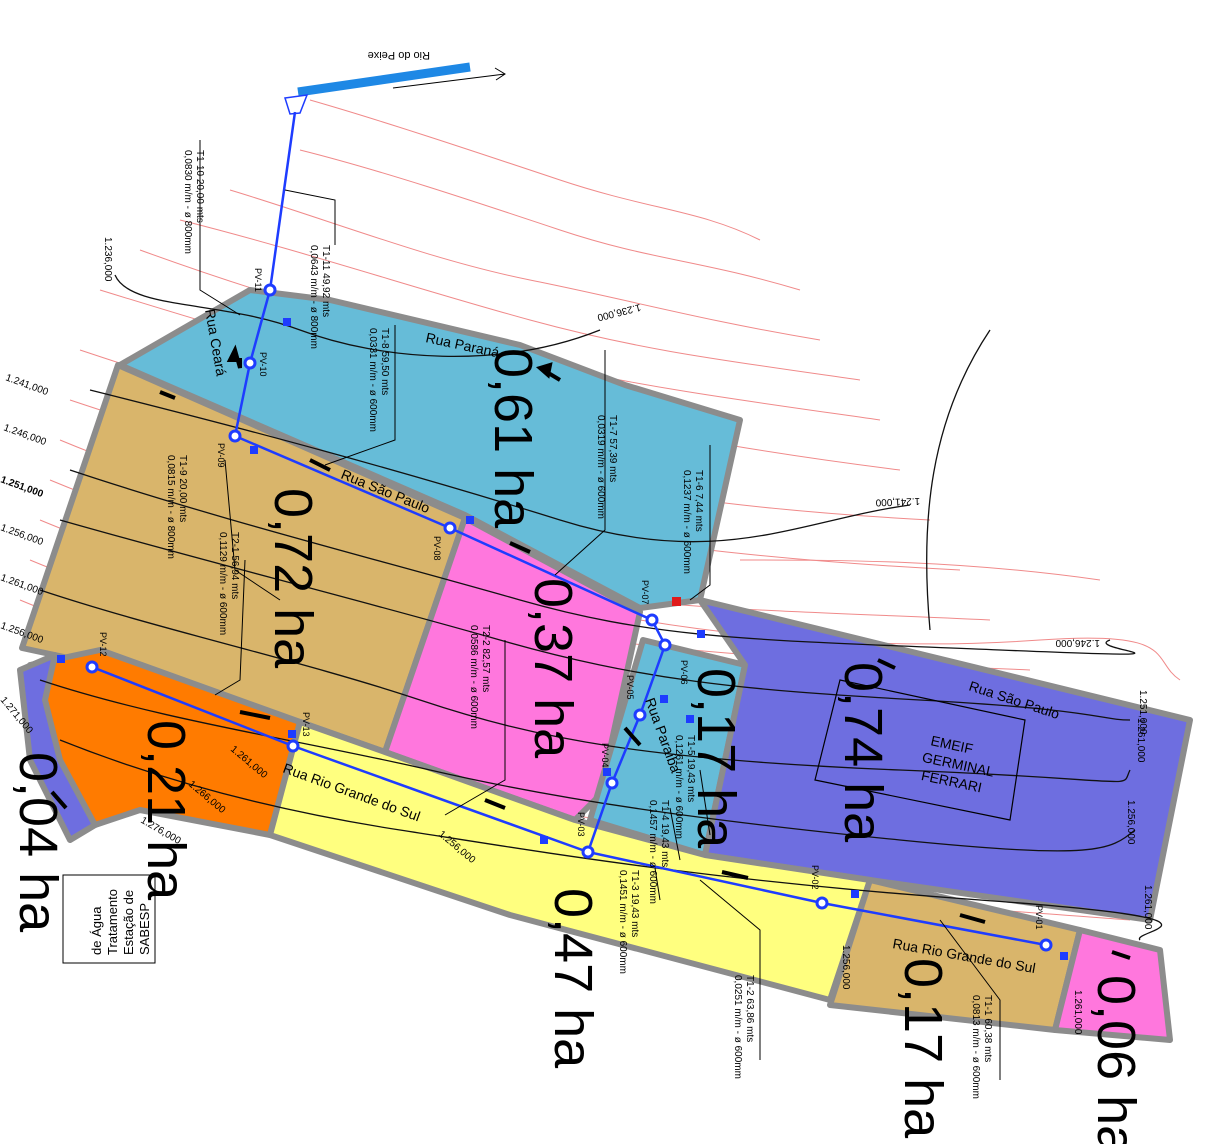 The width and height of the screenshot is (1213, 1144). Describe the element at coordinates (645, 592) in the screenshot. I see `svg-text: PV-07` at that location.